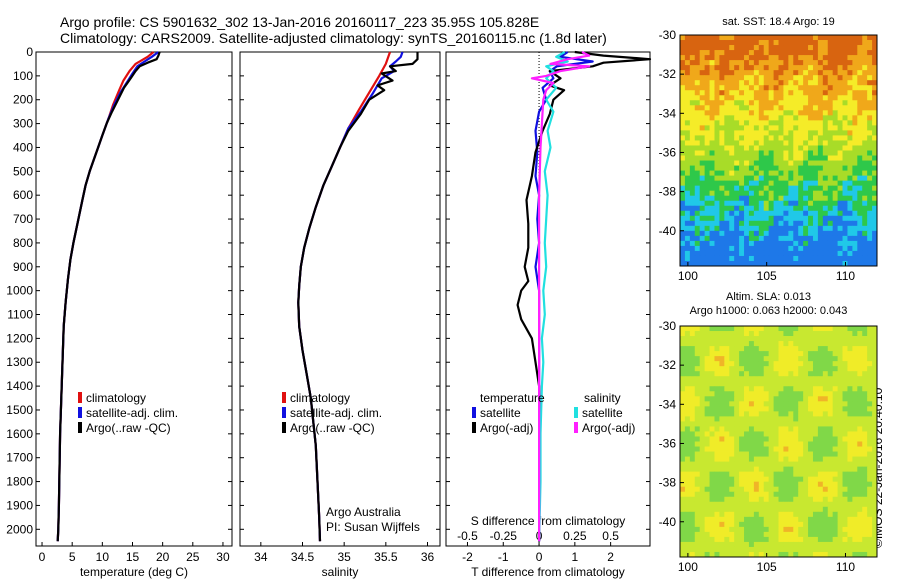  What do you see at coordinates (668, 404) in the screenshot?
I see `map-y-tick-label: -34` at bounding box center [668, 404].